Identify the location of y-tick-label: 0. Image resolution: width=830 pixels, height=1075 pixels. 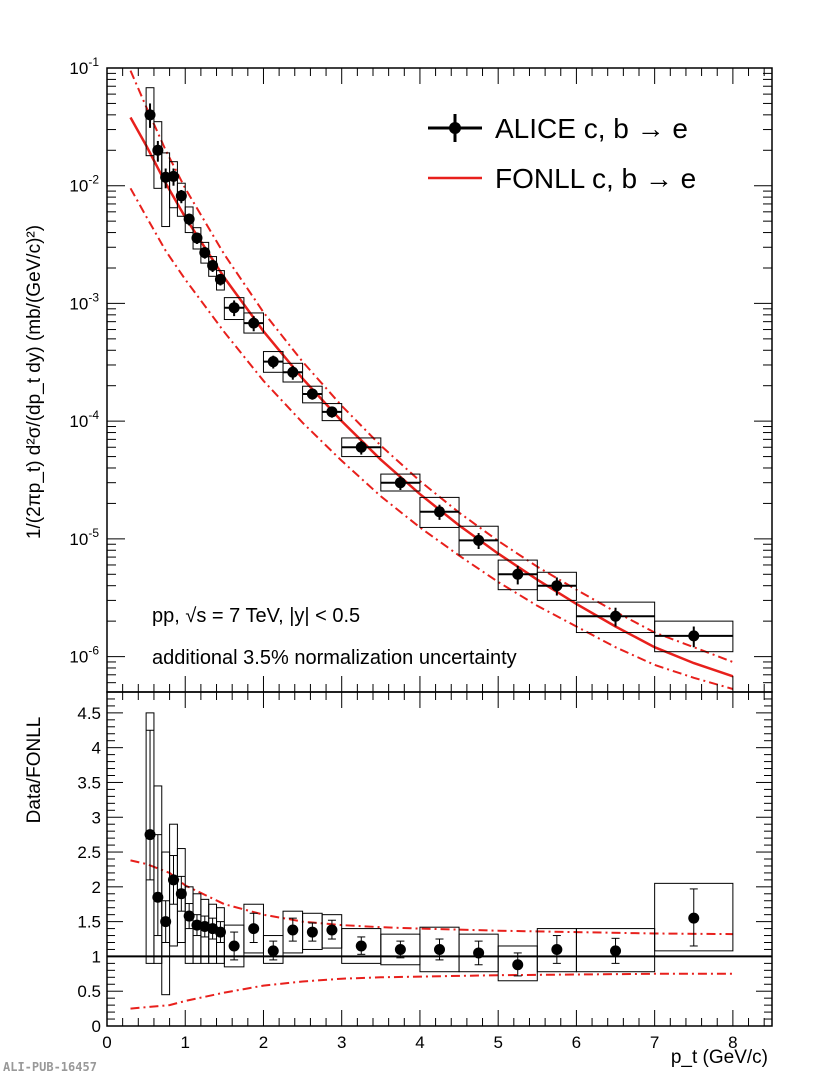
(96, 1026).